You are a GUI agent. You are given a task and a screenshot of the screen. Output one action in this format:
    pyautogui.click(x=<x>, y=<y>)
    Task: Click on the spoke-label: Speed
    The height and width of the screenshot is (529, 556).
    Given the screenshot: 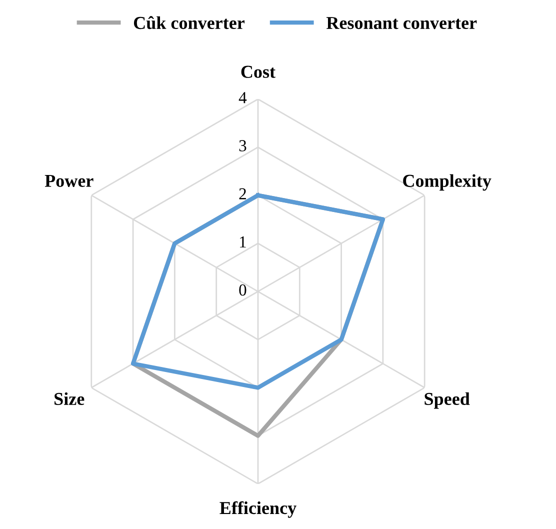 What is the action you would take?
    pyautogui.click(x=447, y=400)
    